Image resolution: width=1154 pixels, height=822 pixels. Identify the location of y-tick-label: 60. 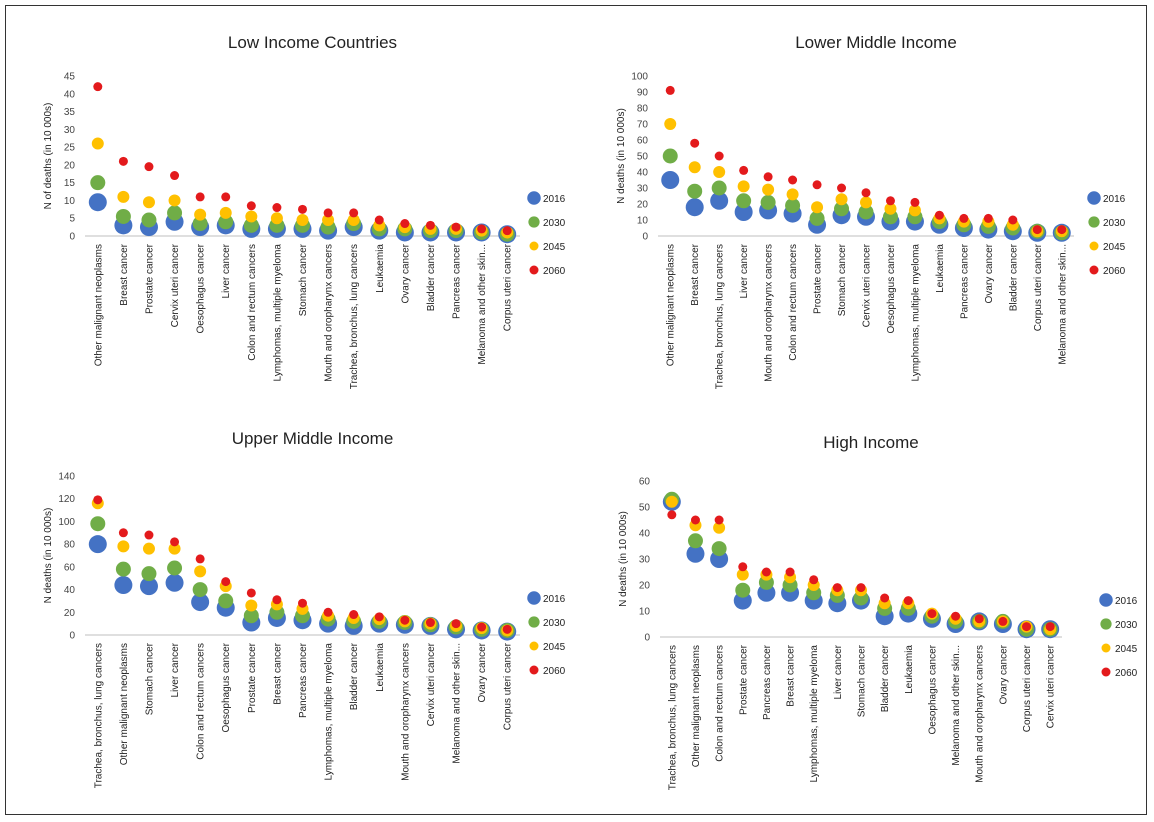
(645, 482).